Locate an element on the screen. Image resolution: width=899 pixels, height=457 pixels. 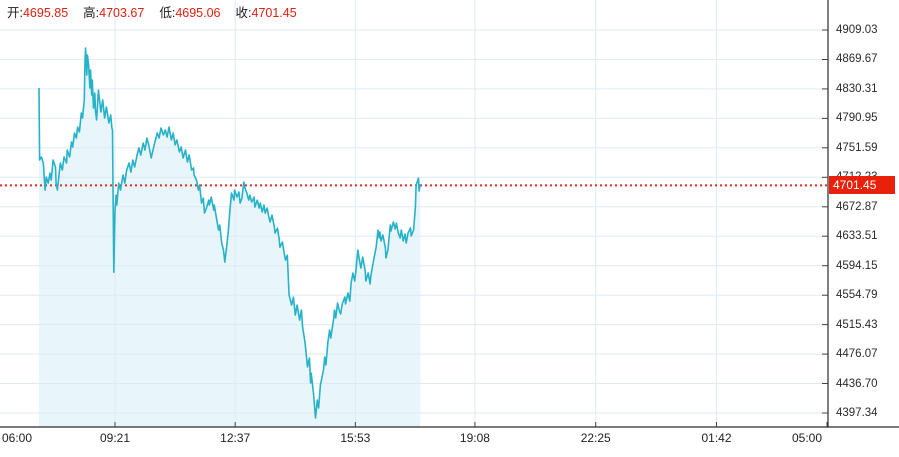
y-axis-label: 4515.43 is located at coordinates (857, 324).